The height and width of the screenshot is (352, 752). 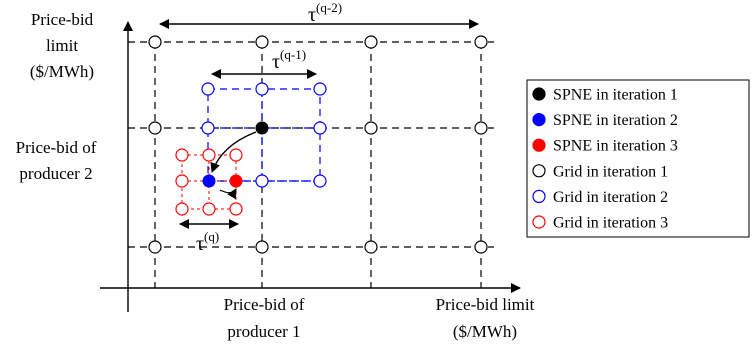 What do you see at coordinates (62, 45) in the screenshot?
I see `y-limit-label-line2: limit` at bounding box center [62, 45].